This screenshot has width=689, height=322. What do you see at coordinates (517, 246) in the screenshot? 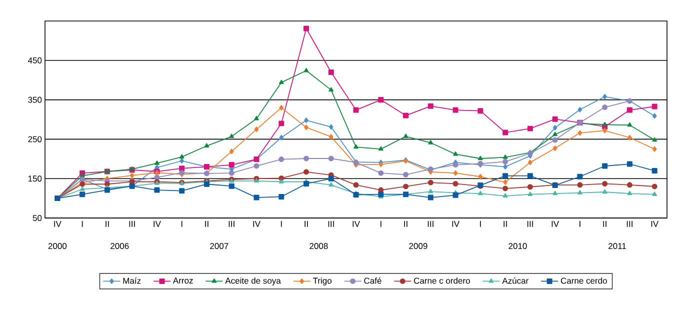
I see `text: 2010` at bounding box center [517, 246].